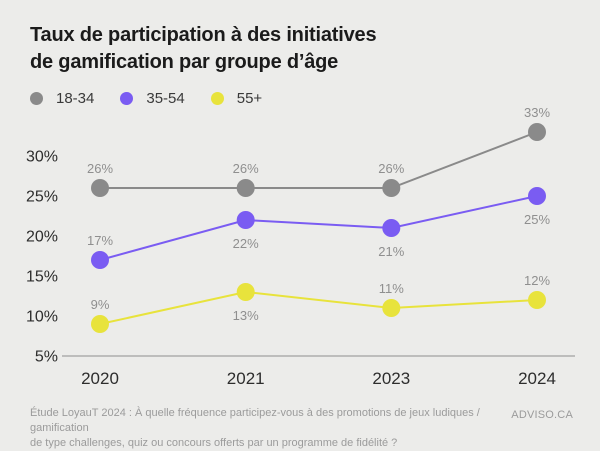 This screenshot has width=600, height=451. What do you see at coordinates (203, 35) in the screenshot?
I see `chart-title-line1: Taux de participation à des initiatives` at bounding box center [203, 35].